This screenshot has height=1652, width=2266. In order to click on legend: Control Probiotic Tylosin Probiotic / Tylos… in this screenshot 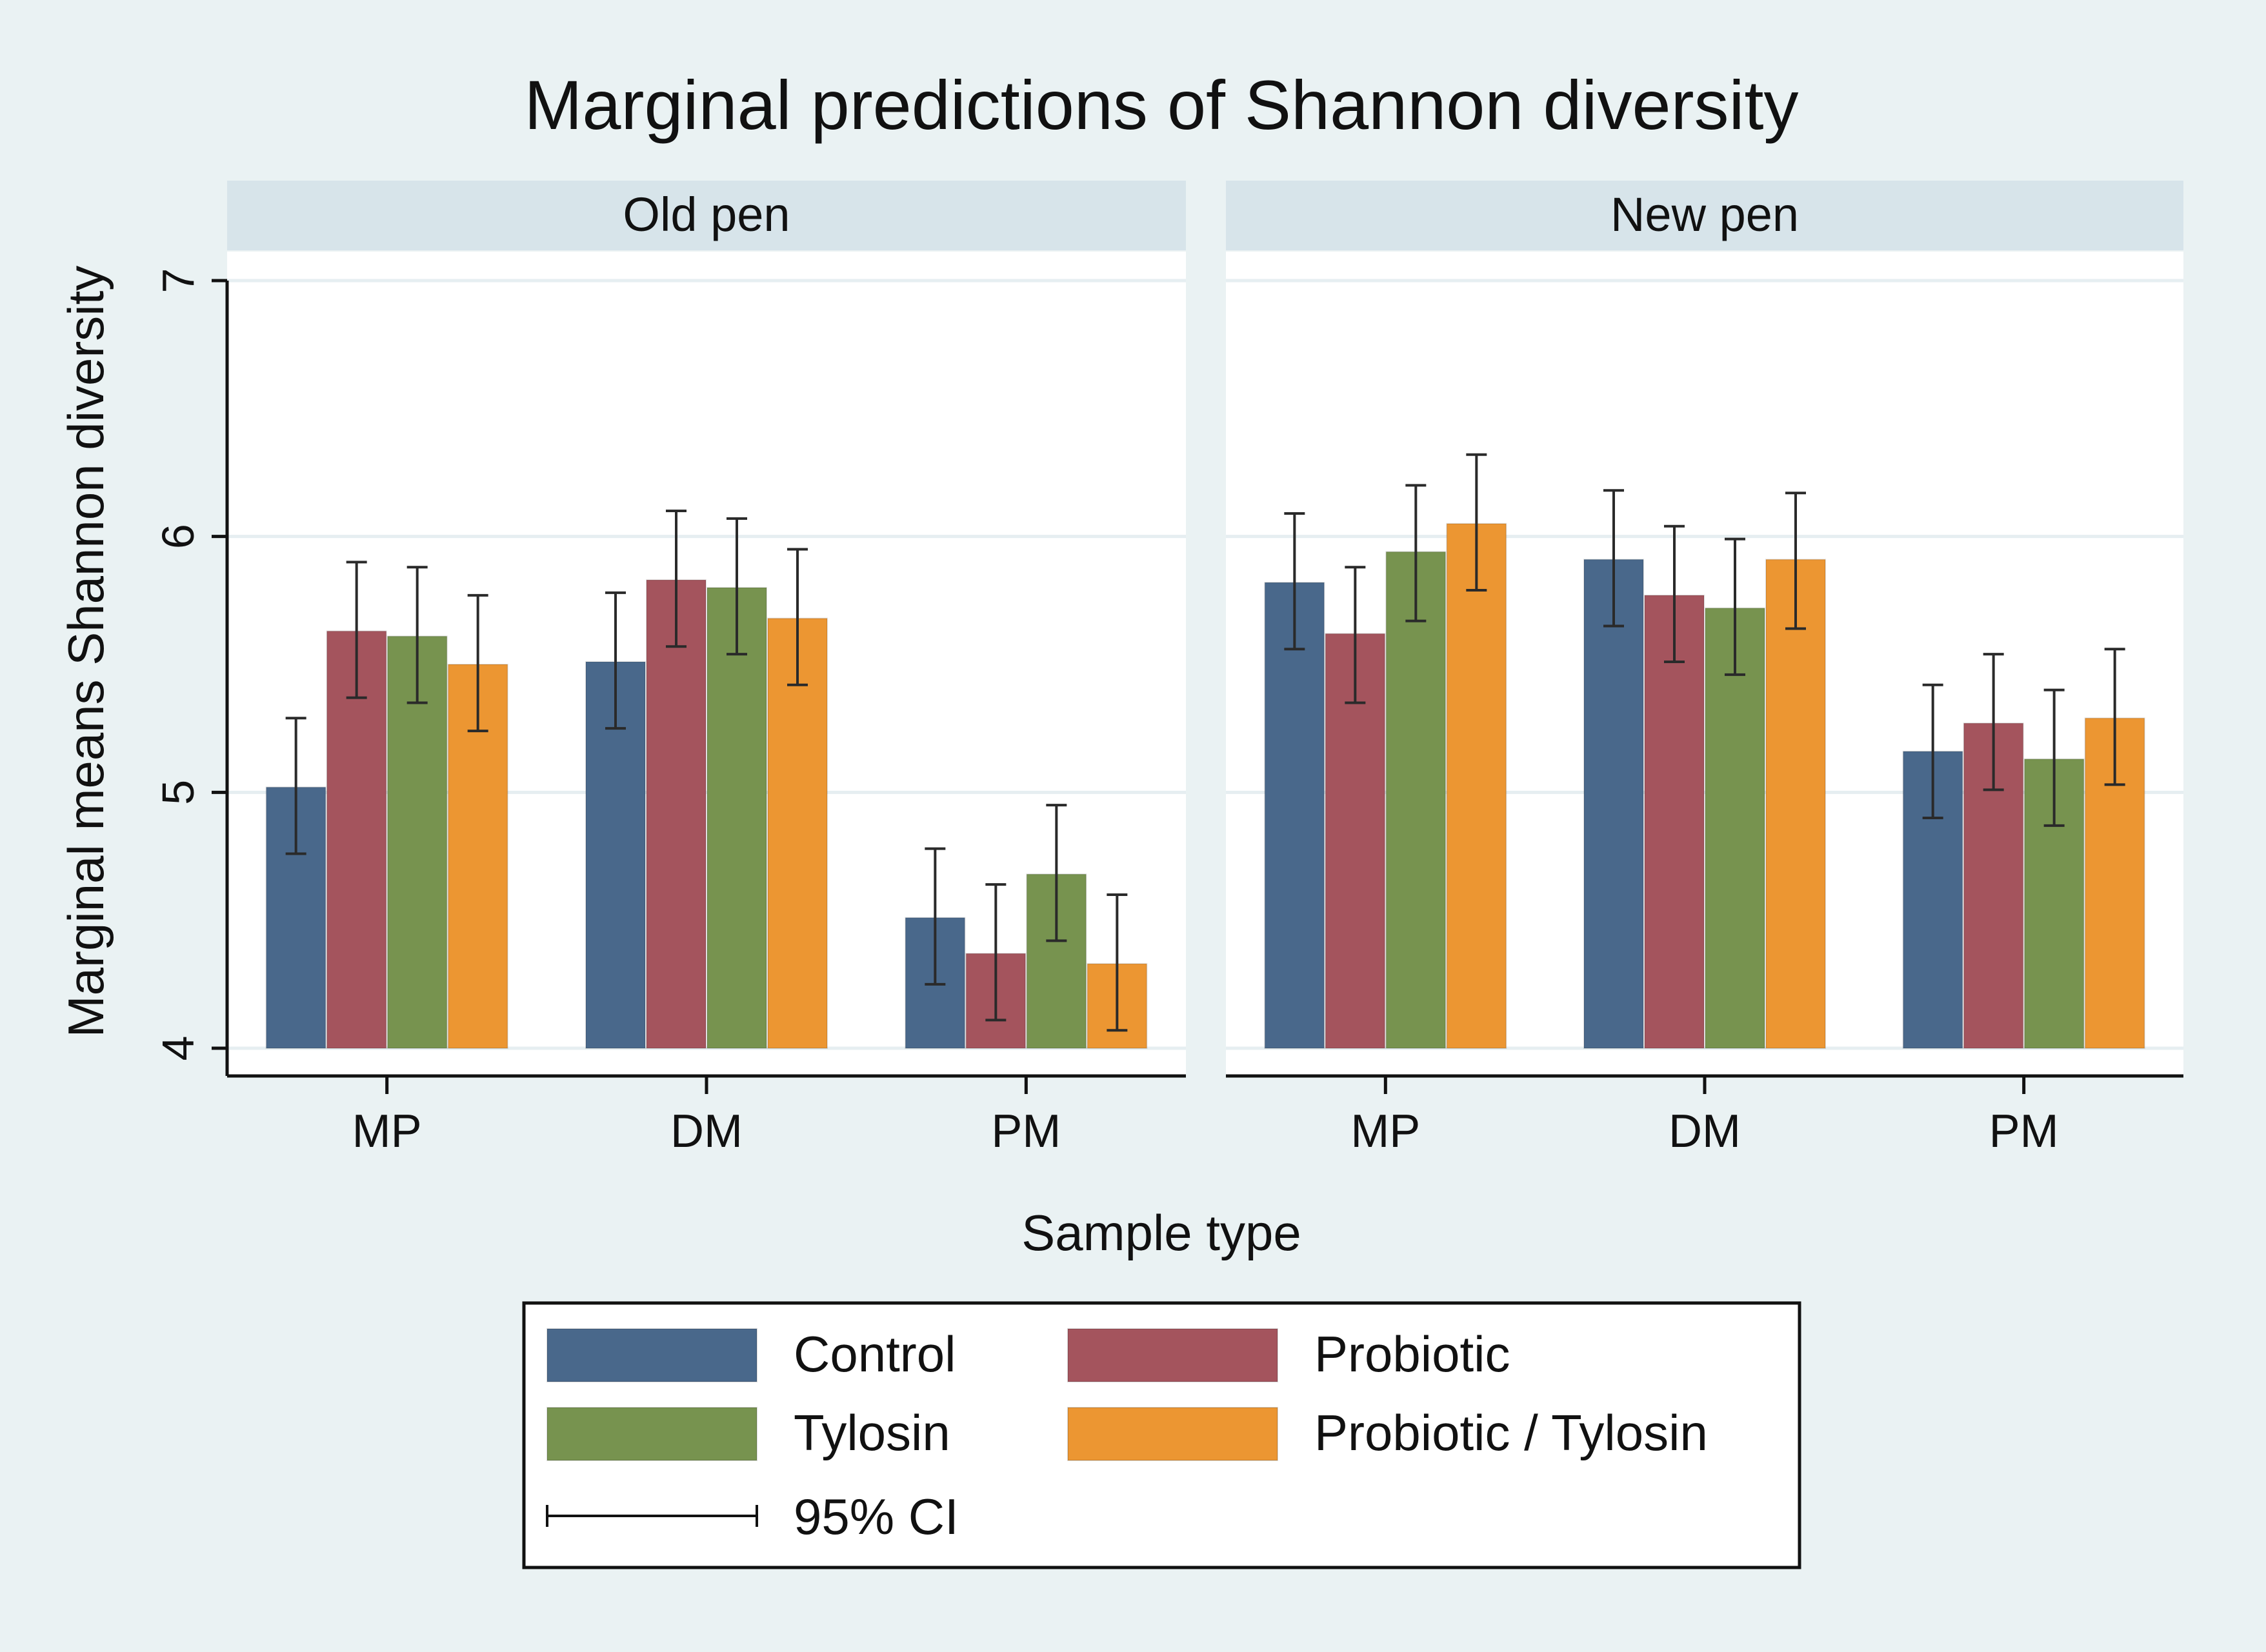, I will do `click(1161, 1435)`.